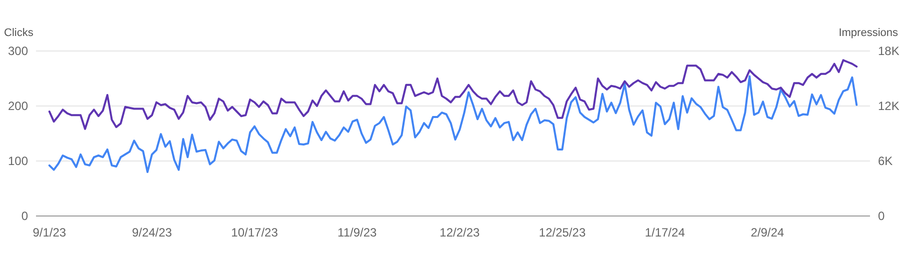 The width and height of the screenshot is (900, 264). I want to click on x-tick-label: 10/17/23, so click(254, 233).